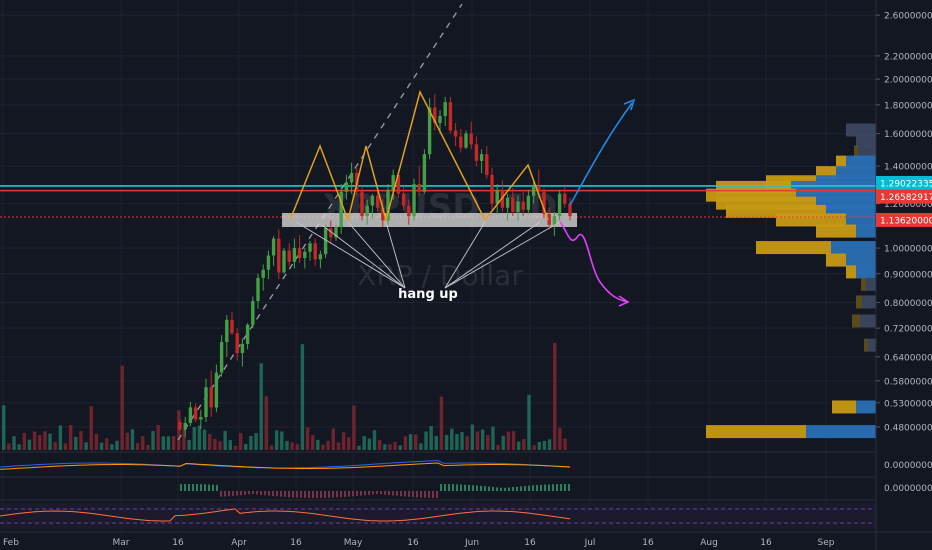 Image resolution: width=932 pixels, height=550 pixels. Describe the element at coordinates (908, 168) in the screenshot. I see `price-tick-label: 1.40000000` at that location.